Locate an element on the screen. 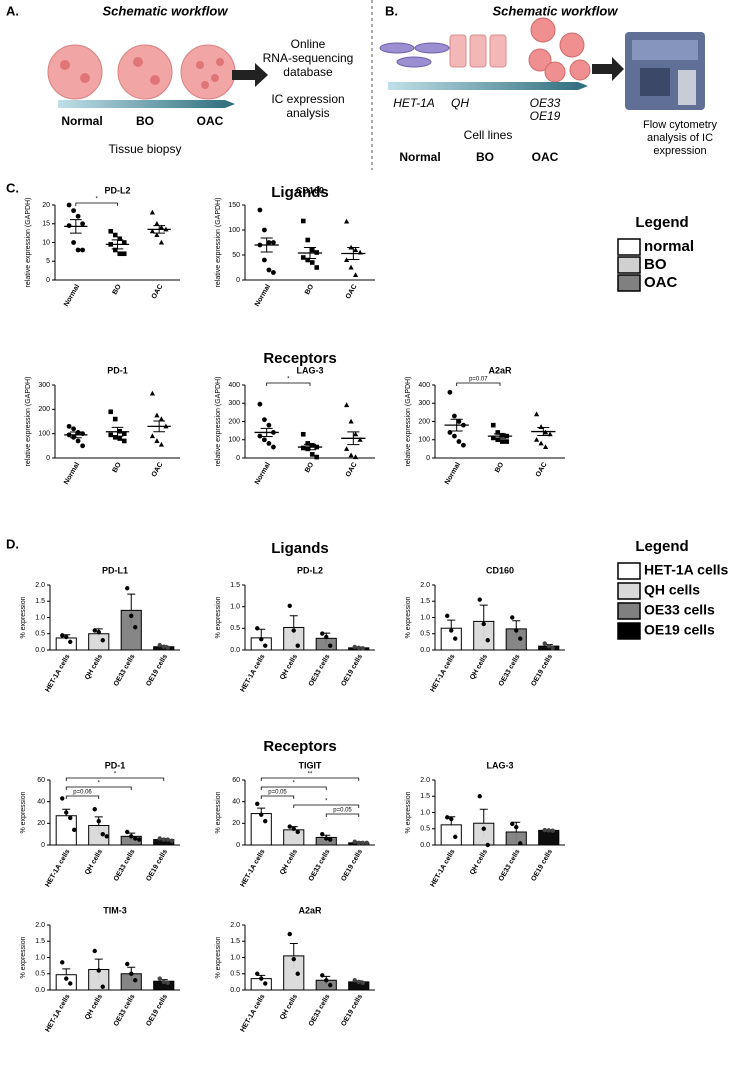  x-tick-label: OE19 cells is located at coordinates (352, 865).